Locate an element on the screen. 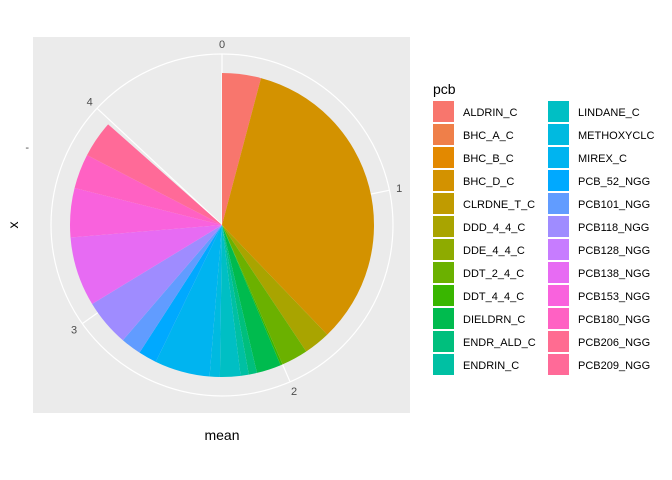  pie-slice-dieldrn-c is located at coordinates (251, 299).